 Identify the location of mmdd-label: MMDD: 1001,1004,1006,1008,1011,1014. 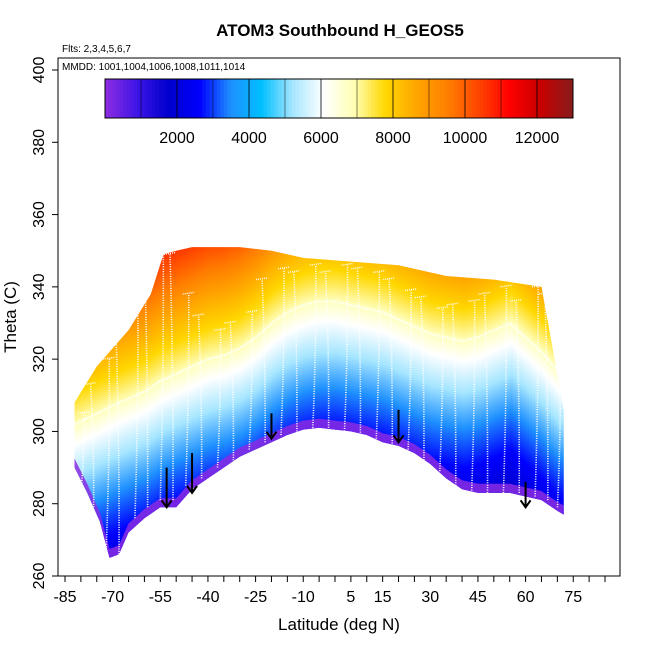
(154, 67).